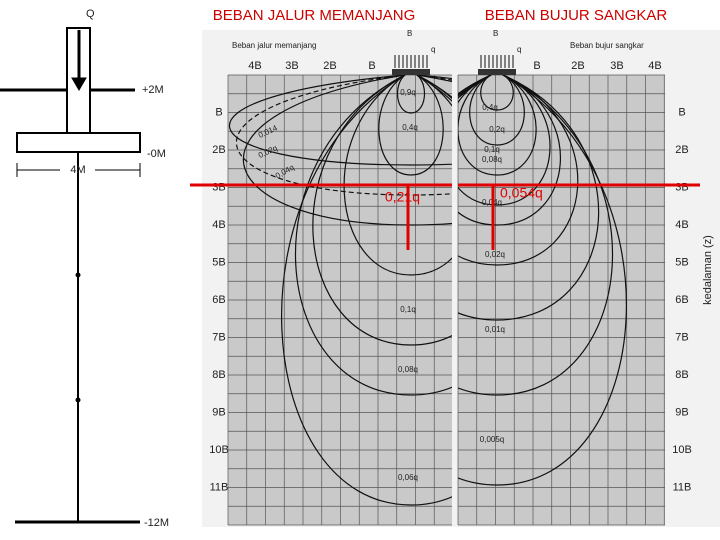 The width and height of the screenshot is (720, 540). Describe the element at coordinates (408, 477) in the screenshot. I see `contour-label: 0,06q` at that location.